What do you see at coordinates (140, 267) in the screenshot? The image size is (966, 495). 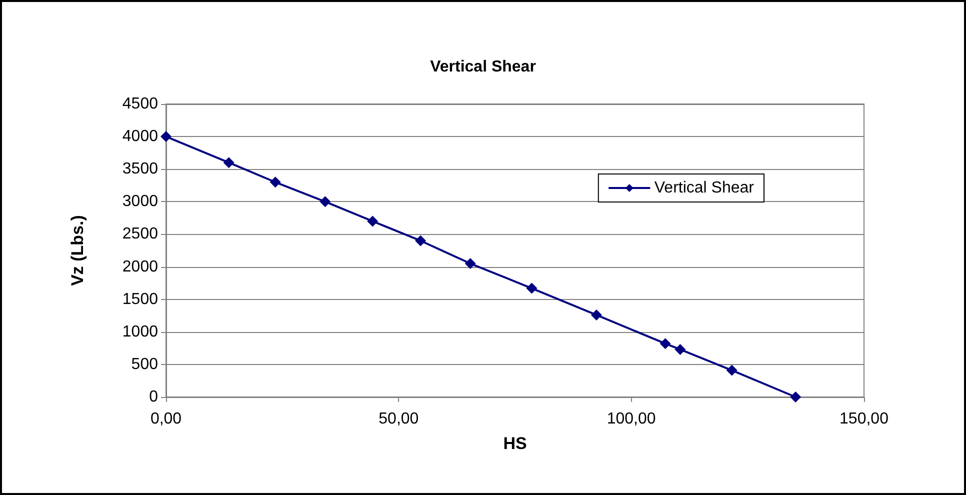 I see `y-tick-label: 2000` at bounding box center [140, 267].